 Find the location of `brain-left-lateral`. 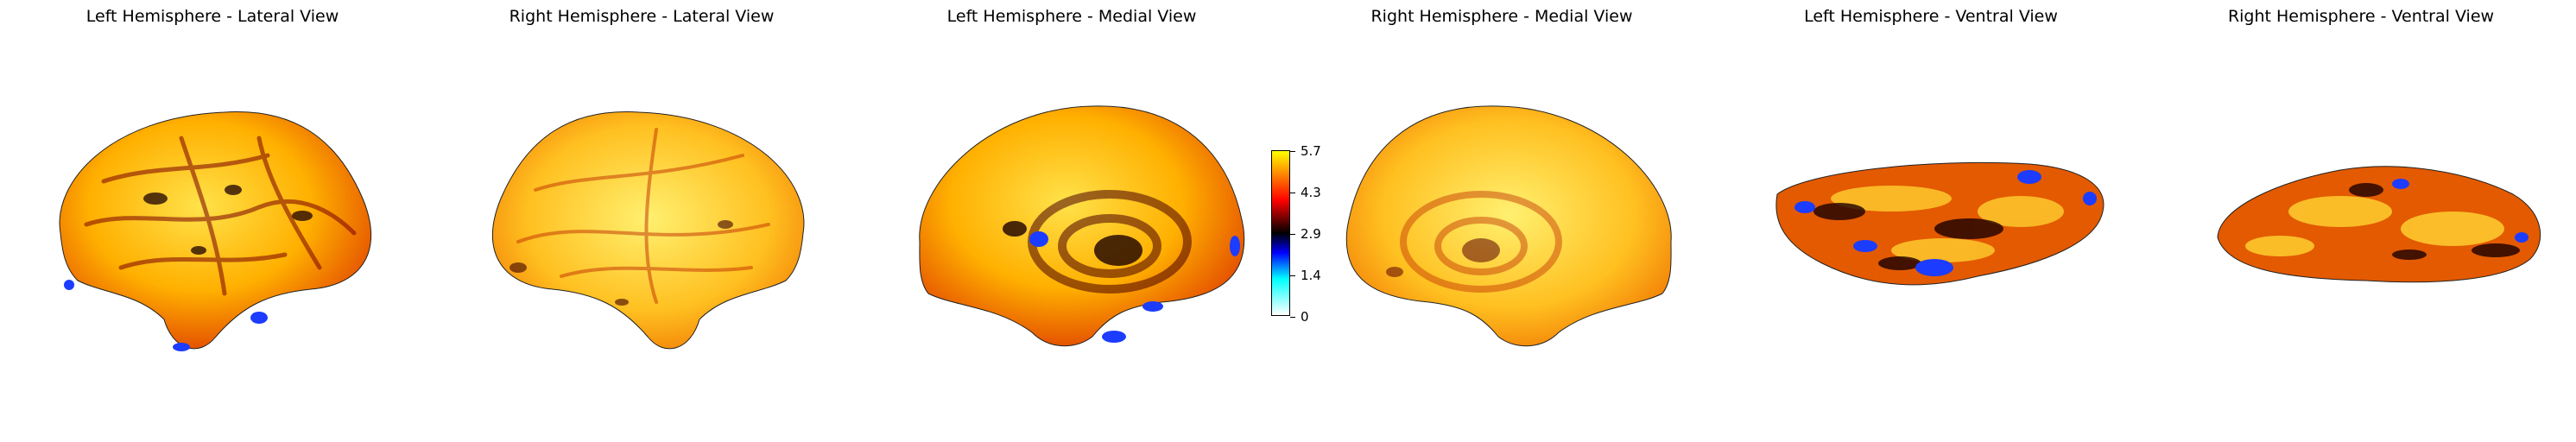

brain-left-lateral is located at coordinates (215, 231).